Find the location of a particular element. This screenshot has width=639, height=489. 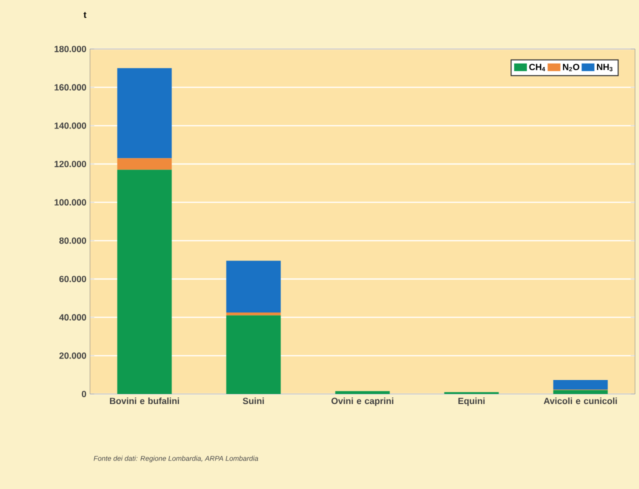

legend-label: CH$_{4}$ is located at coordinates (537, 68).